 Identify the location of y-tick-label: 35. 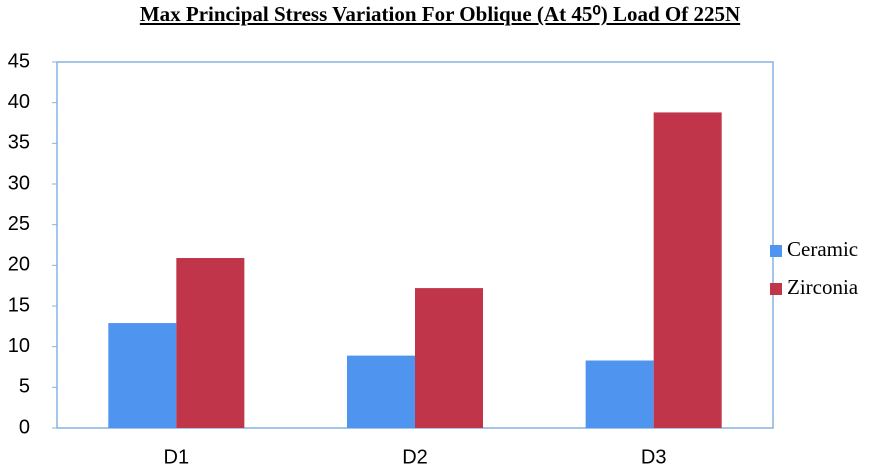
(19, 143).